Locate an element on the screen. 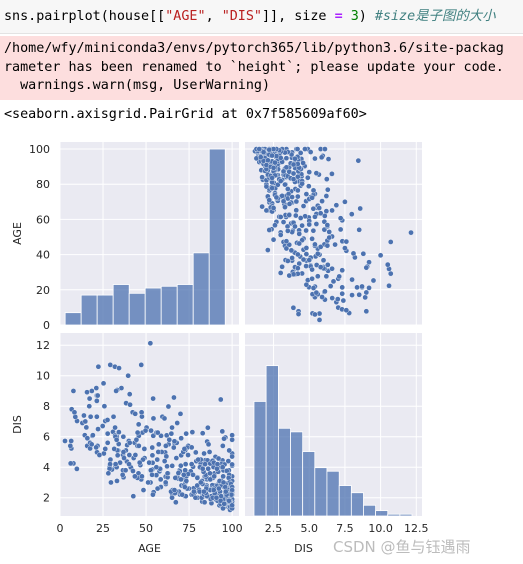 The image size is (523, 564). y-tick-label: 100 is located at coordinates (39, 149).